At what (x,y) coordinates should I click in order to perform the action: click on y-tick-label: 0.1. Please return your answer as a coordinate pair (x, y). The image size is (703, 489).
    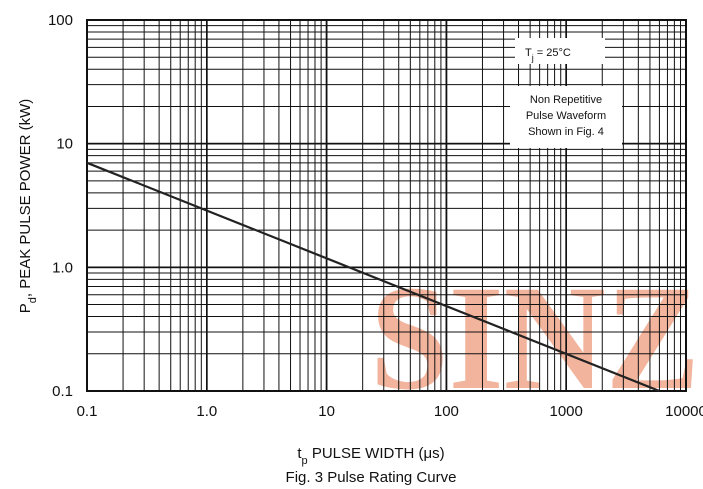
    Looking at the image, I should click on (62, 391).